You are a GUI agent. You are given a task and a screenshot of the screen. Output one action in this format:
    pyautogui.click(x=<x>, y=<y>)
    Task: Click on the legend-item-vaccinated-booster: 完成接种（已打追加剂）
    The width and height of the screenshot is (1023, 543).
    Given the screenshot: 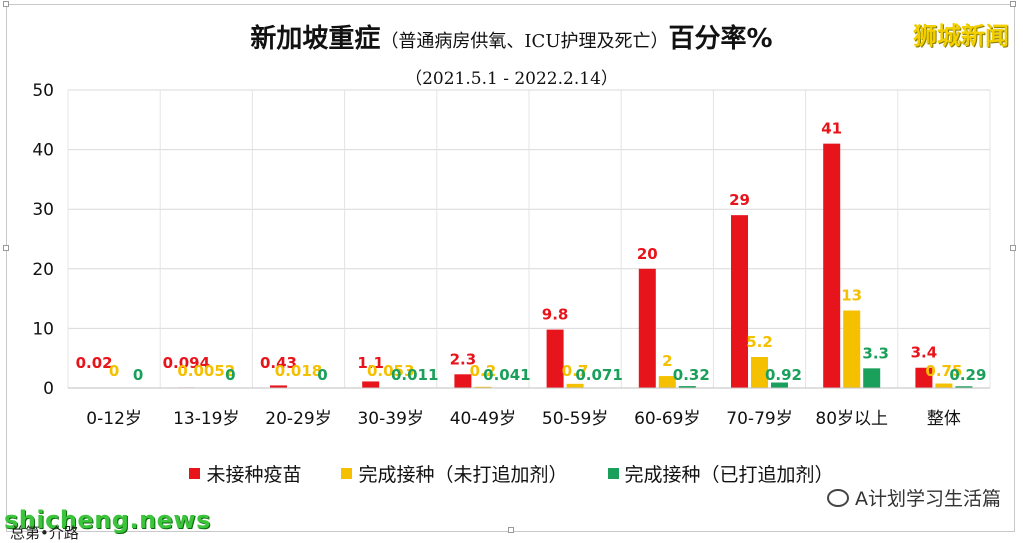 What is the action you would take?
    pyautogui.click(x=721, y=473)
    